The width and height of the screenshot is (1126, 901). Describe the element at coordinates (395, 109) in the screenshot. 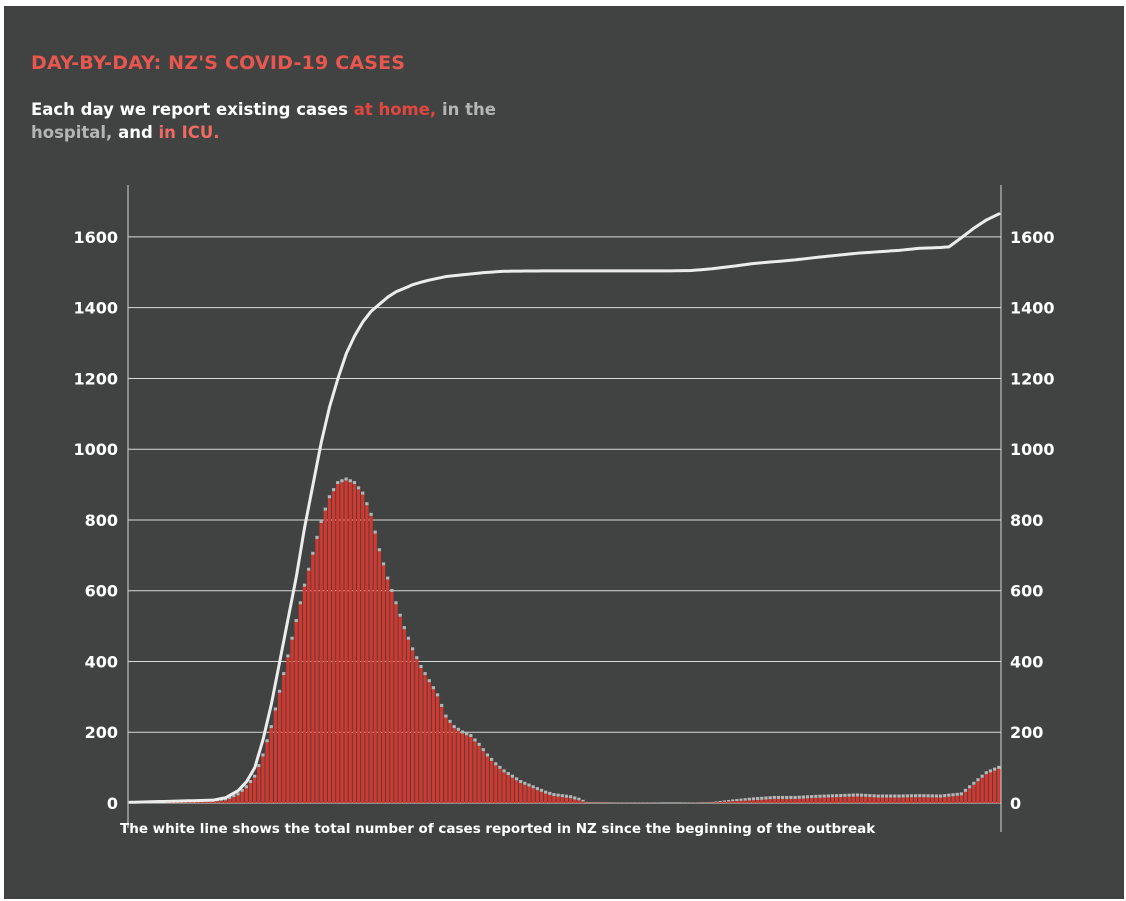

I see `legend-at-home: at home,` at that location.